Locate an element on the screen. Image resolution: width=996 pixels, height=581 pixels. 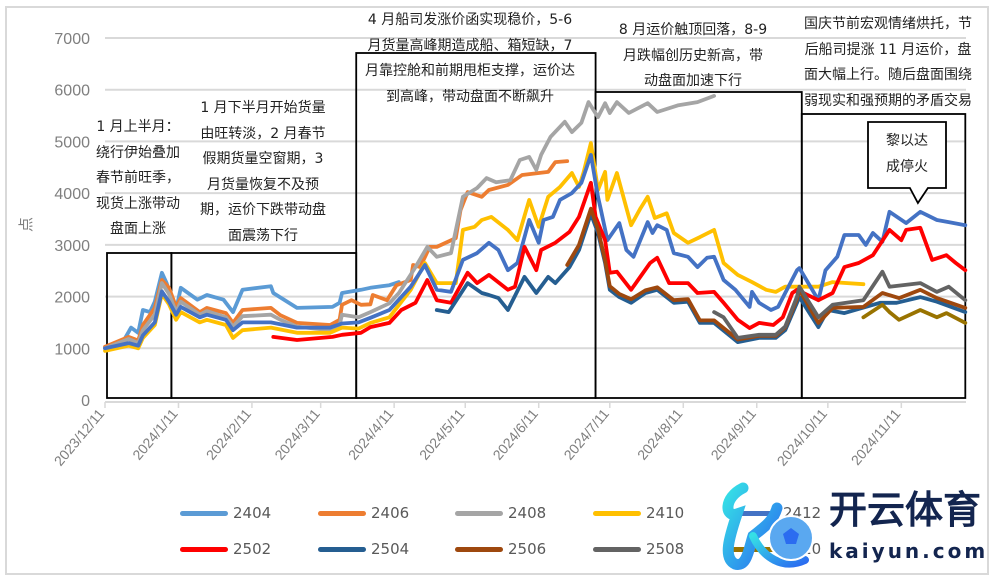
y-tick-label: 0 is located at coordinates (85, 401).